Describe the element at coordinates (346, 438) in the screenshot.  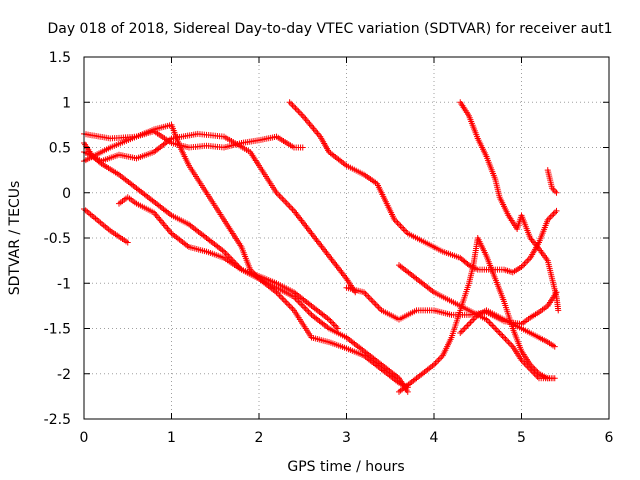
I see `x-tick-label: 3` at that location.